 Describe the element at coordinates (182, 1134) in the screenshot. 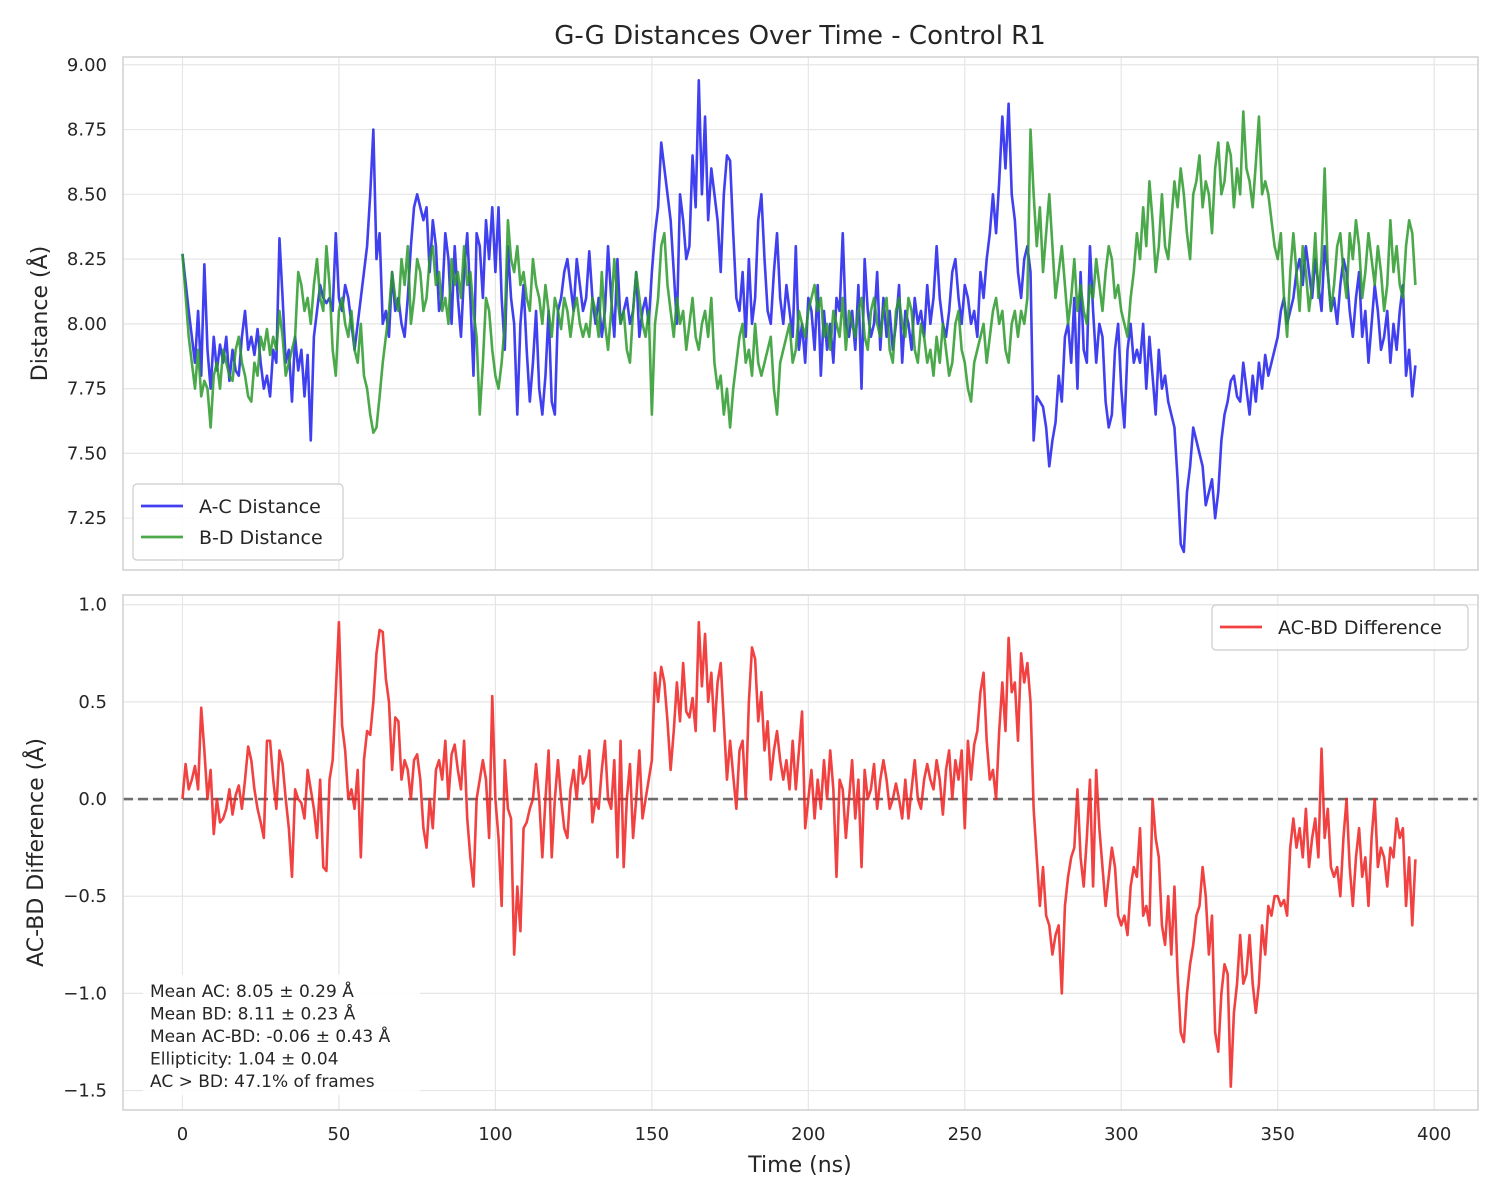

I see `x-tick-label: 0` at that location.